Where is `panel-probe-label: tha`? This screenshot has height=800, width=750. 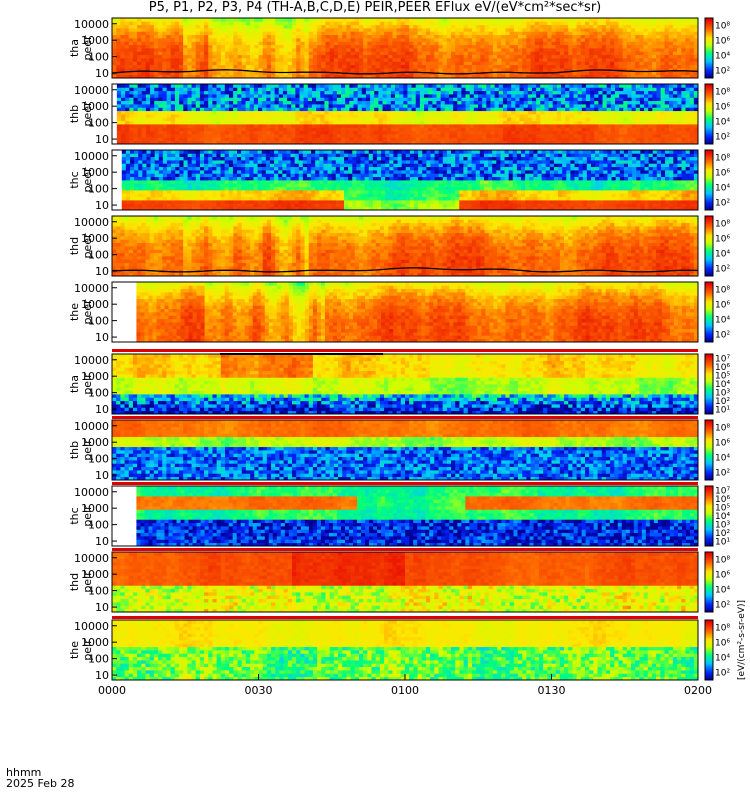
panel-probe-label: tha is located at coordinates (74, 48).